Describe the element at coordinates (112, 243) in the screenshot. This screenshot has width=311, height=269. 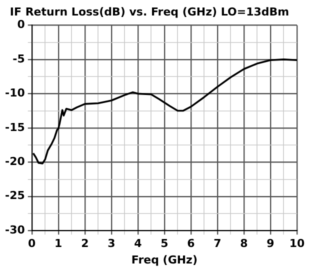
I see `x-tick-label: 3` at that location.